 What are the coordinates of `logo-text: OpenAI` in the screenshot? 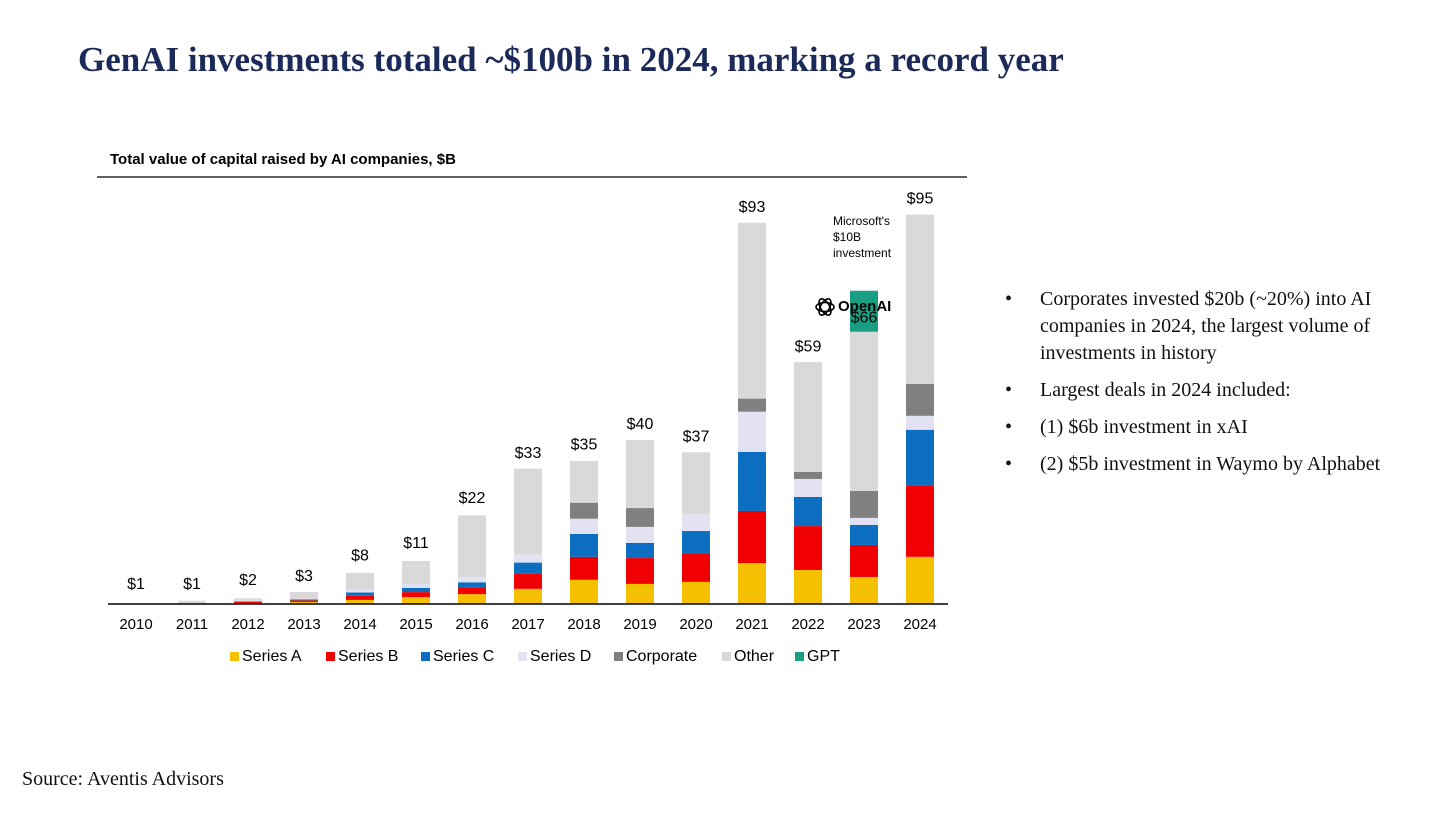 It's located at (864, 306).